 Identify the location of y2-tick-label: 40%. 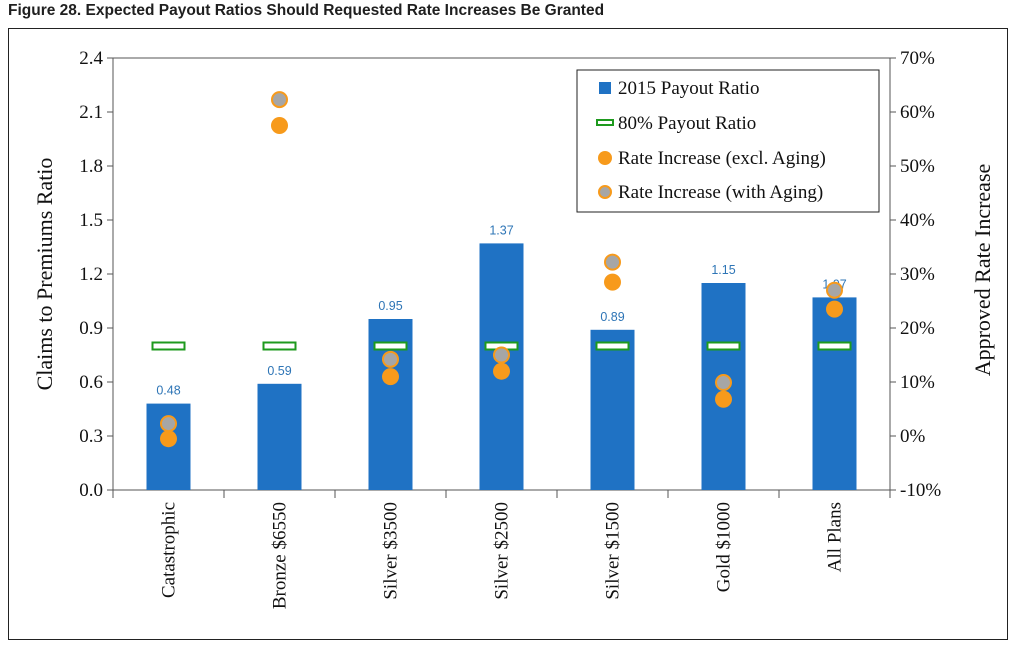
(917, 220).